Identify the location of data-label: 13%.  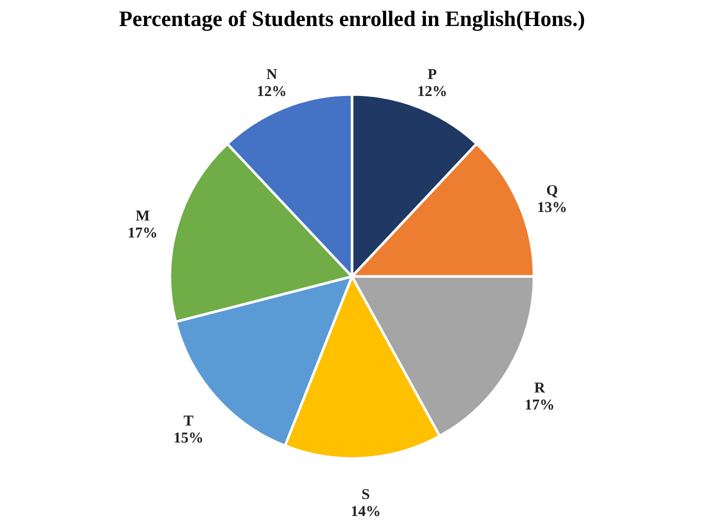
(552, 208).